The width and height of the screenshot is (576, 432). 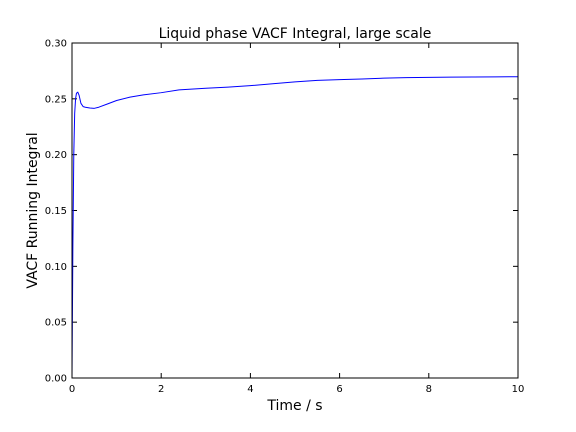 What do you see at coordinates (56, 155) in the screenshot?
I see `y-tick-label: 0.20` at bounding box center [56, 155].